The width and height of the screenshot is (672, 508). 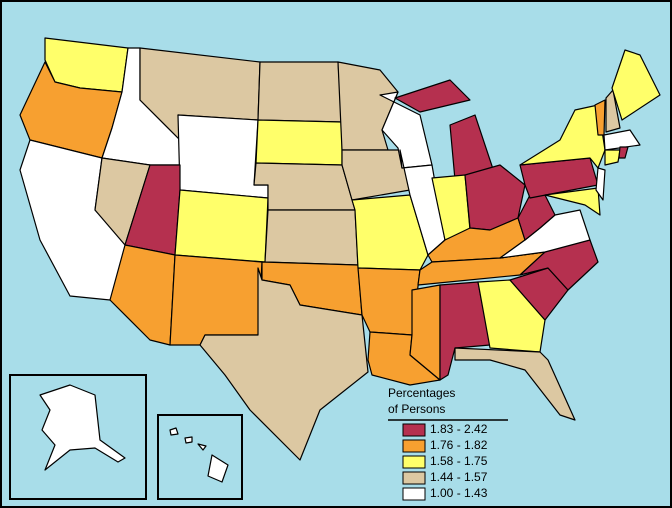 What do you see at coordinates (459, 445) in the screenshot?
I see `legend-label: 1.76 - 1.82` at bounding box center [459, 445].